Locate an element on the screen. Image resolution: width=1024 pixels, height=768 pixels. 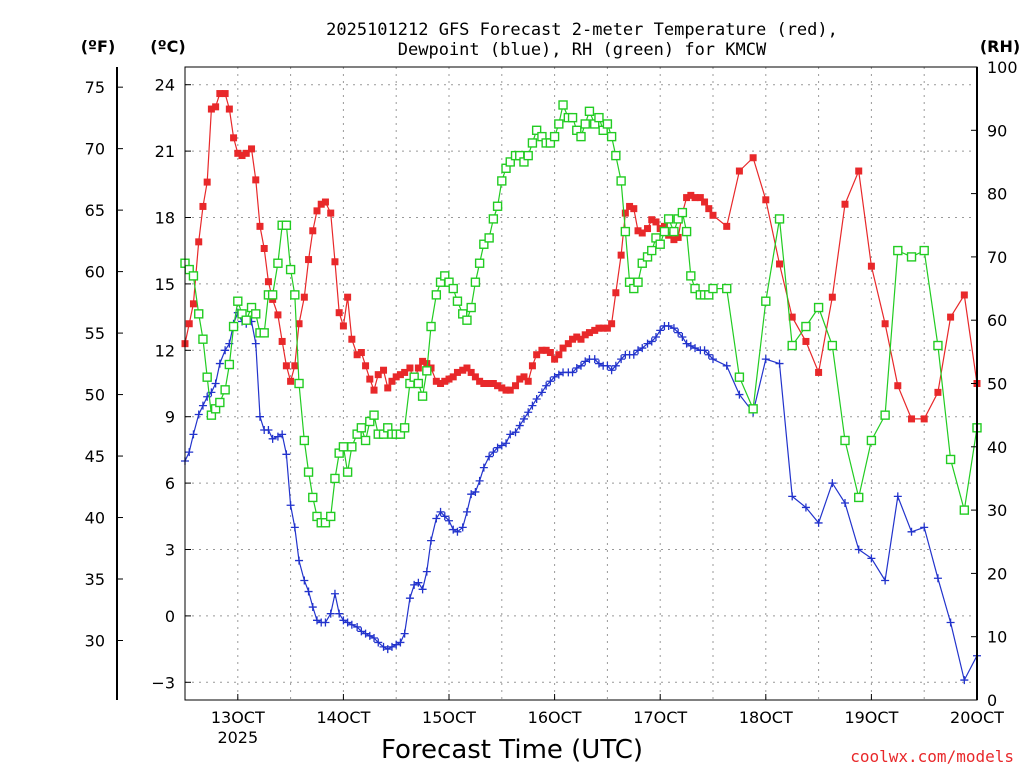
rh-tick-label: 80 is located at coordinates (997, 194).